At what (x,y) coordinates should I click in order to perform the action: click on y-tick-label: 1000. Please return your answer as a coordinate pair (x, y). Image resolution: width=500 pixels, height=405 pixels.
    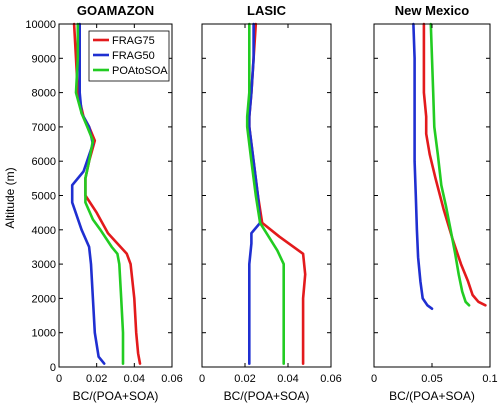
    Looking at the image, I should click on (44, 334).